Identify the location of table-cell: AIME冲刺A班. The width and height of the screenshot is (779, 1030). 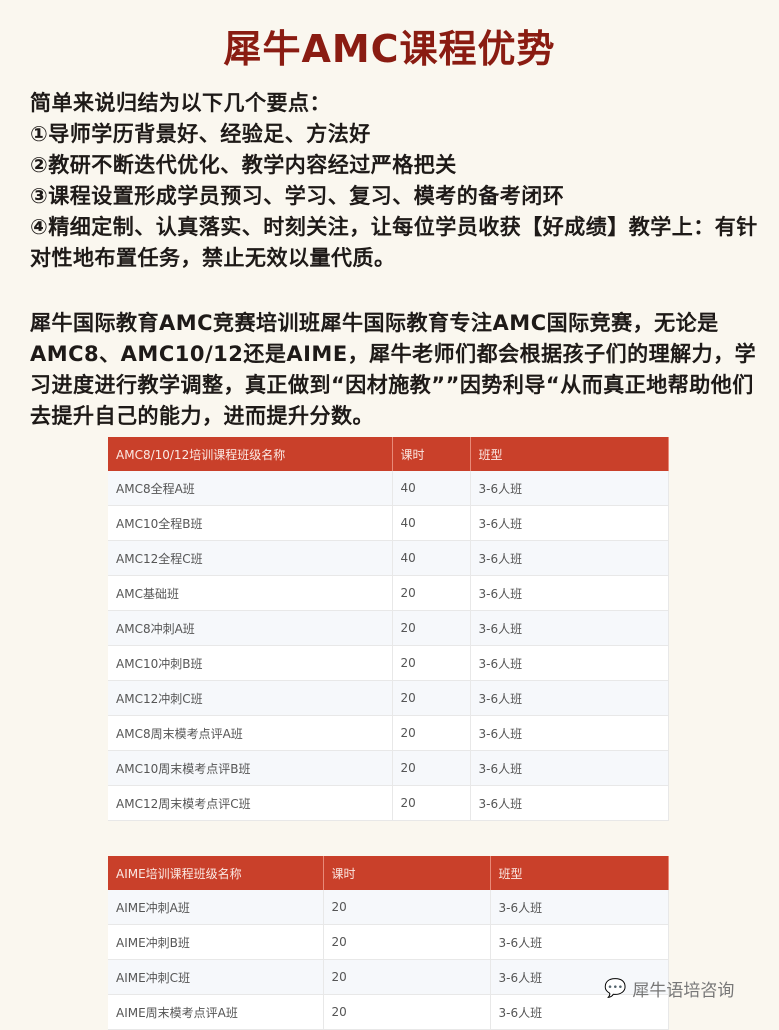
(216, 907).